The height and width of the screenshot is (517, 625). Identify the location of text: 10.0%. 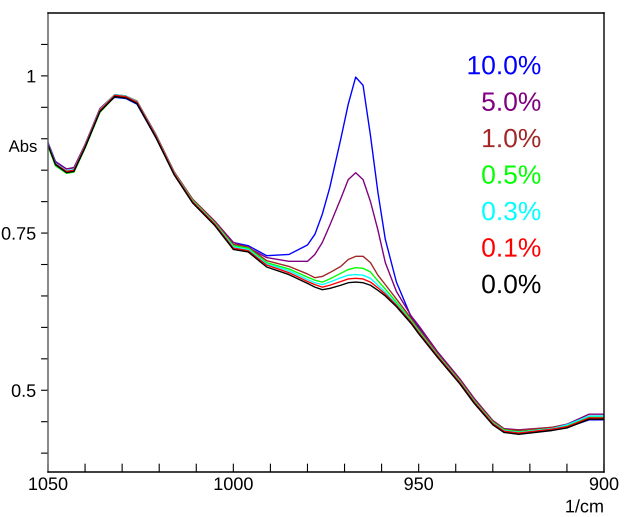
(504, 65).